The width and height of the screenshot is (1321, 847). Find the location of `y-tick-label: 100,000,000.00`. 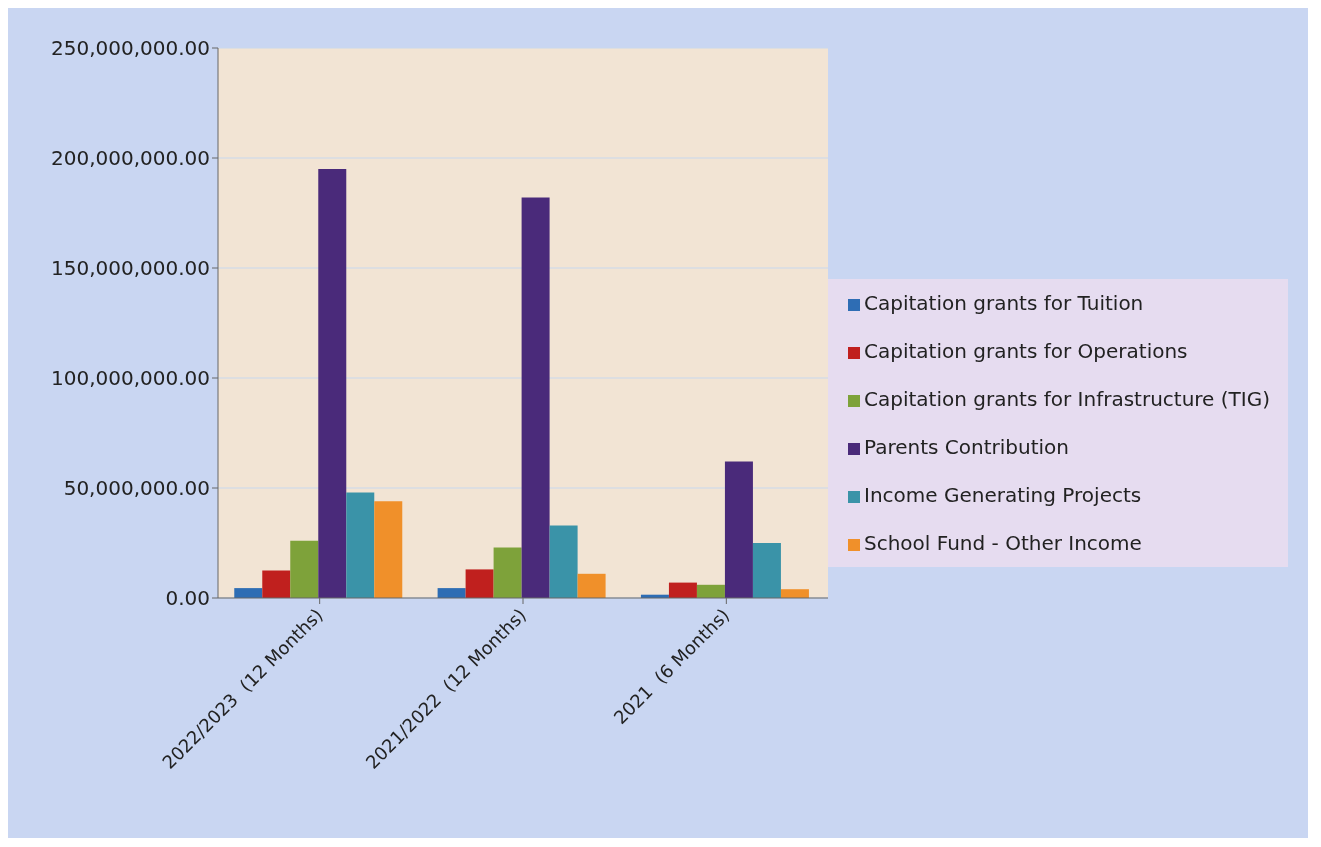

y-tick-label: 100,000,000.00 is located at coordinates (130, 378).